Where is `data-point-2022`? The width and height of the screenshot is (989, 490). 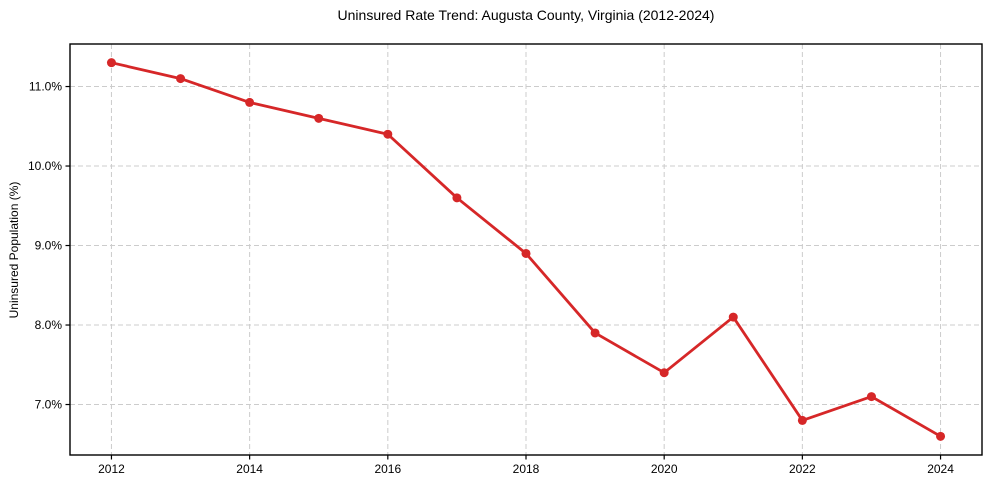 data-point-2022 is located at coordinates (802, 420).